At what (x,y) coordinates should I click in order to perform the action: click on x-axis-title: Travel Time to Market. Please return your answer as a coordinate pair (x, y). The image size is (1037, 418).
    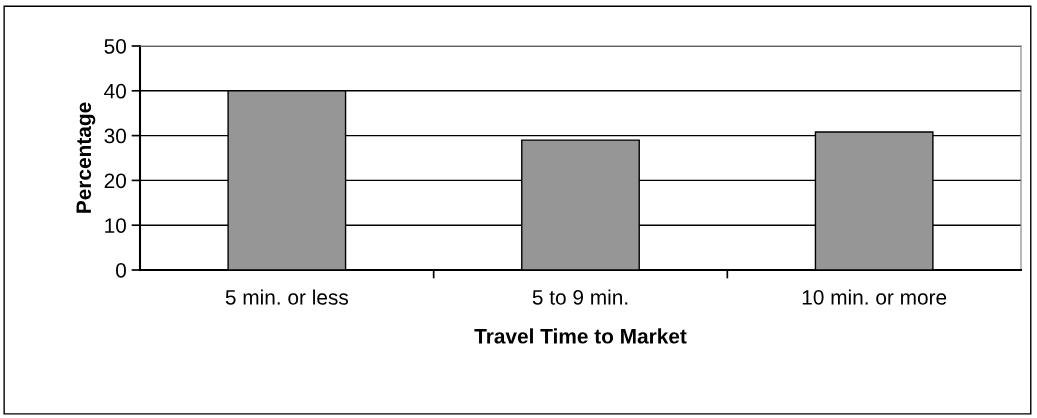
    Looking at the image, I should click on (580, 336).